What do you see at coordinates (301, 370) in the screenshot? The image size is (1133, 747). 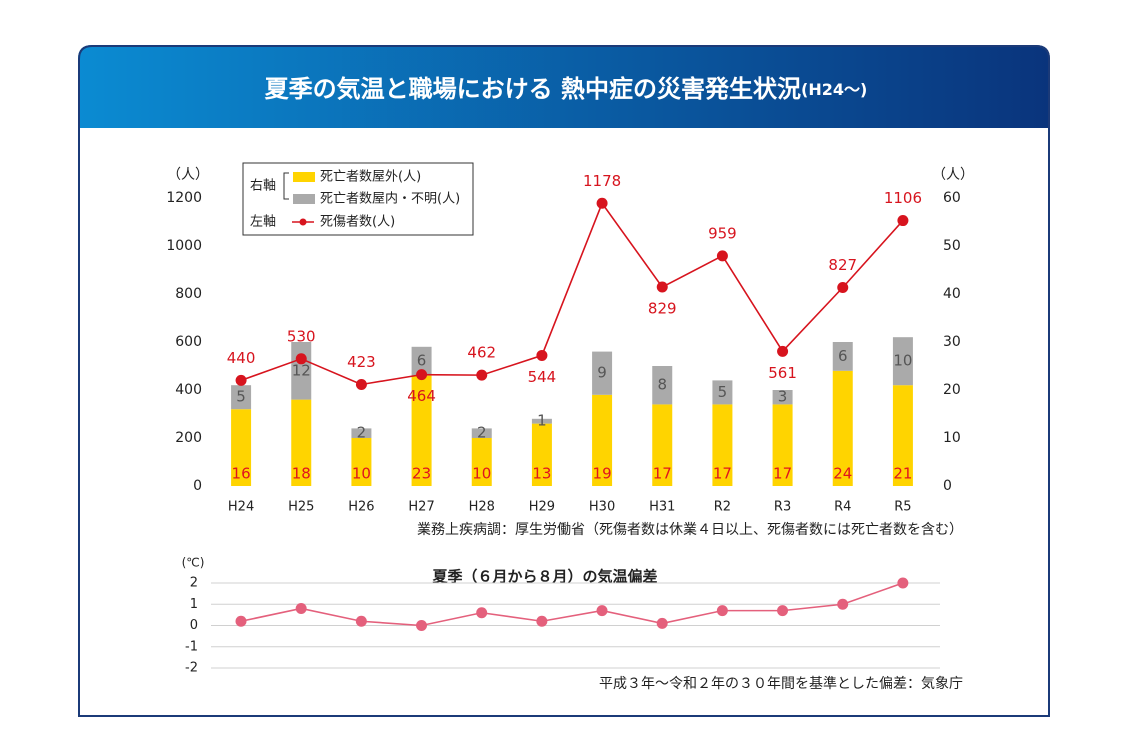 I see `bar-value-label: 12` at bounding box center [301, 370].